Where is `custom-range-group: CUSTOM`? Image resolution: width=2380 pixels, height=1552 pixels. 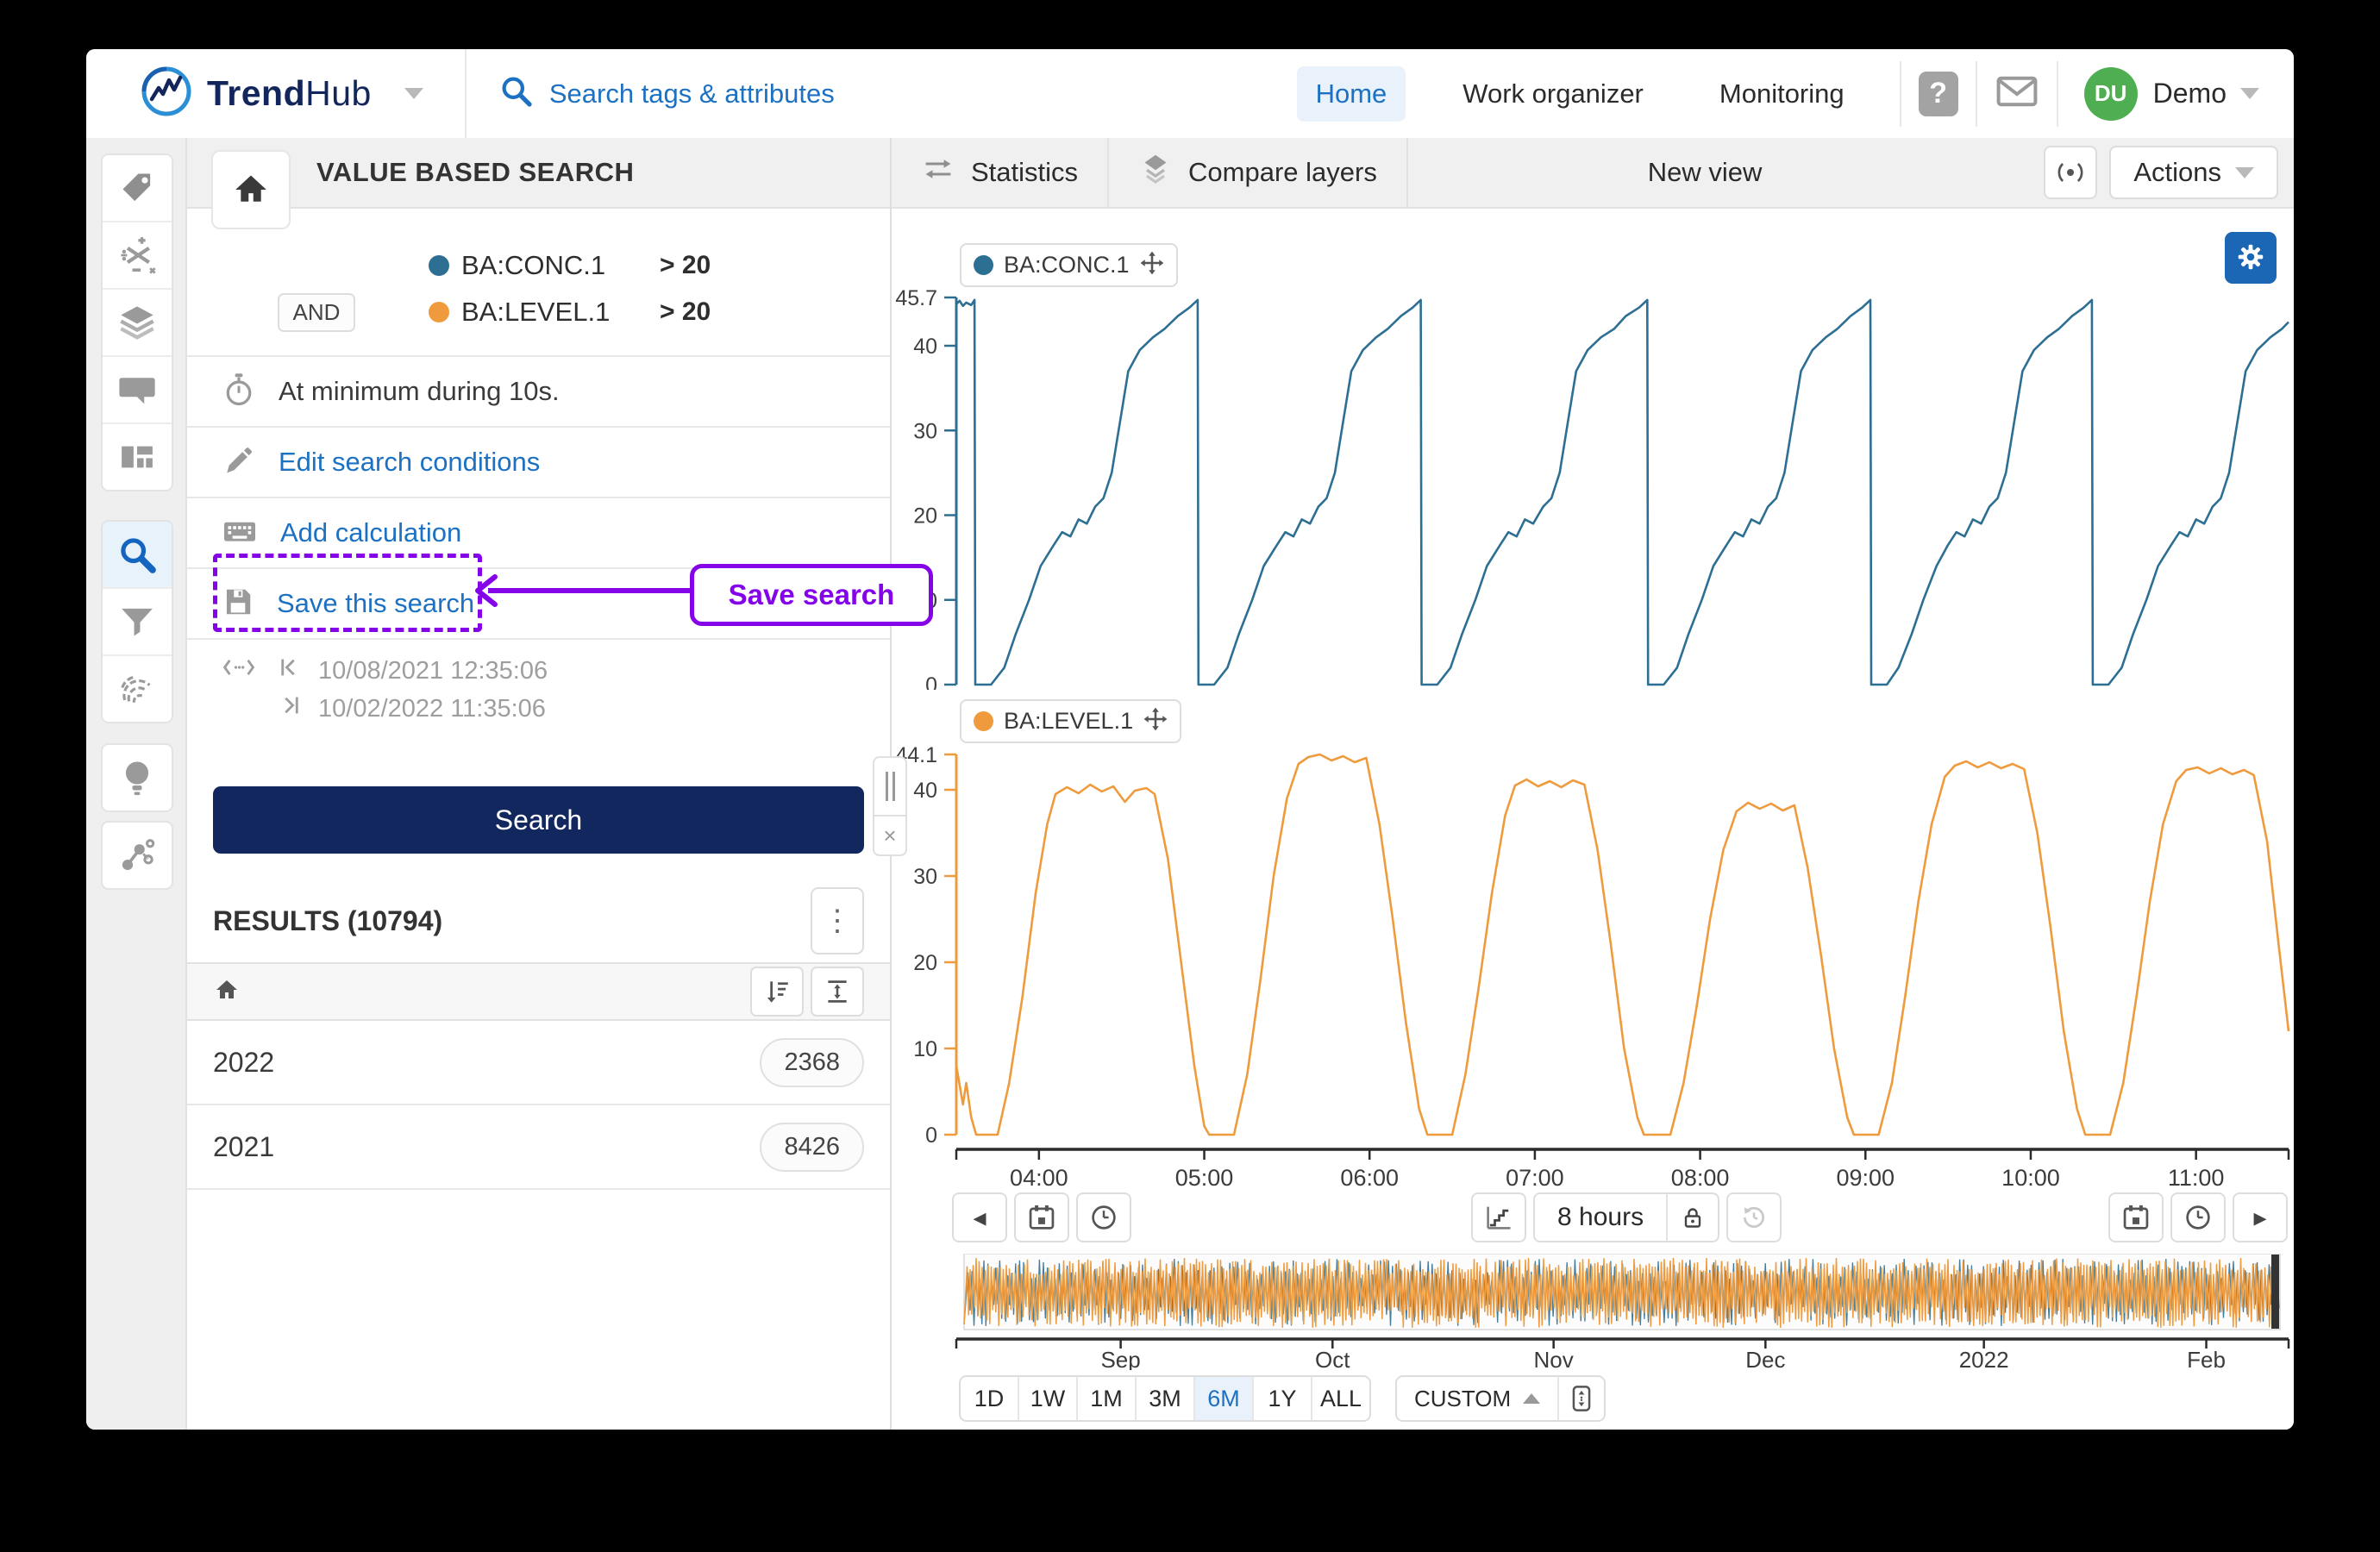 custom-range-group: CUSTOM is located at coordinates (1501, 1399).